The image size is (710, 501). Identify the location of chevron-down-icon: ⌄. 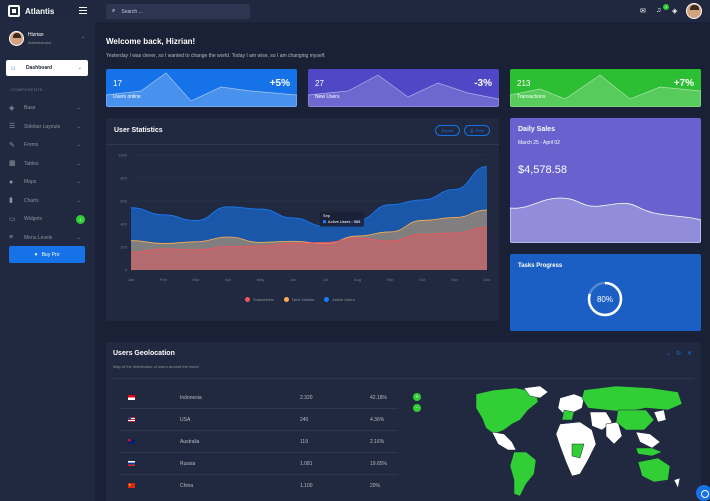
(669, 354).